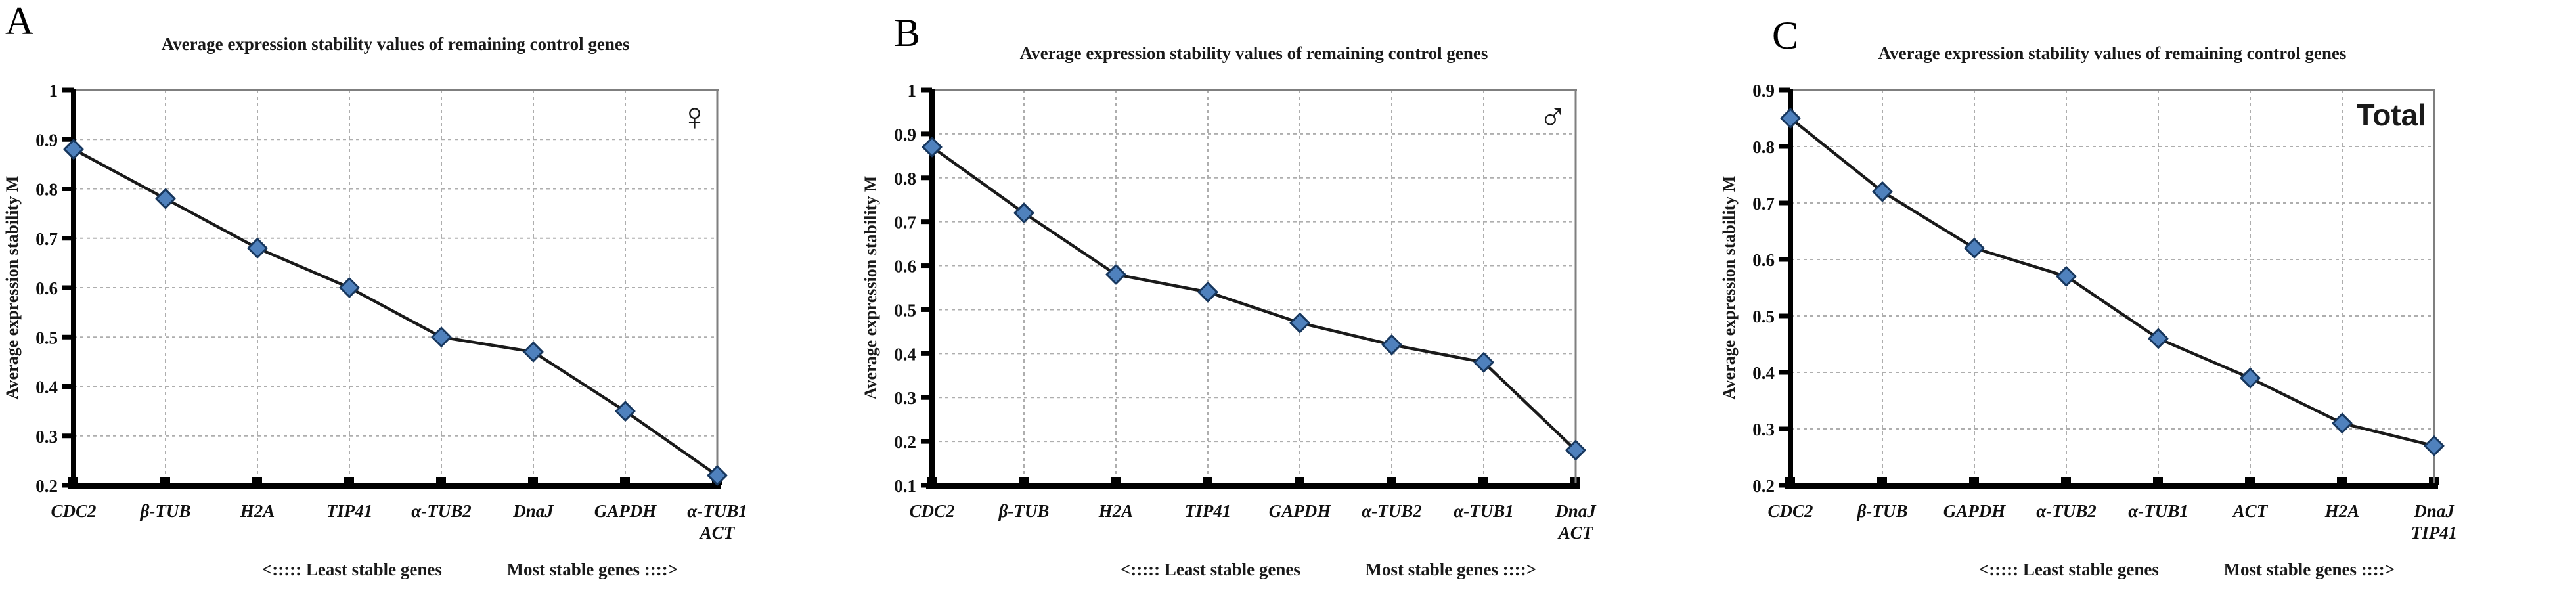 This screenshot has width=2576, height=597. Describe the element at coordinates (694, 117) in the screenshot. I see `female-symbol: ♀` at that location.